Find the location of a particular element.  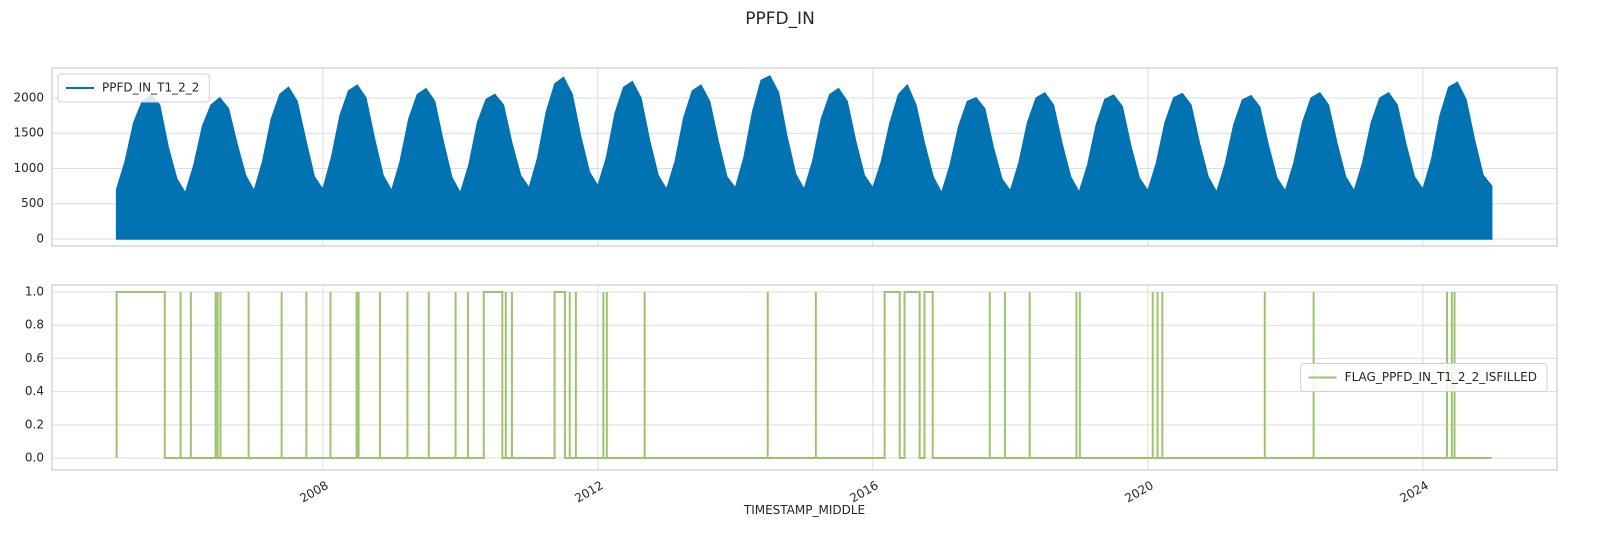

y-tick-label: 0.2 is located at coordinates (34, 424).